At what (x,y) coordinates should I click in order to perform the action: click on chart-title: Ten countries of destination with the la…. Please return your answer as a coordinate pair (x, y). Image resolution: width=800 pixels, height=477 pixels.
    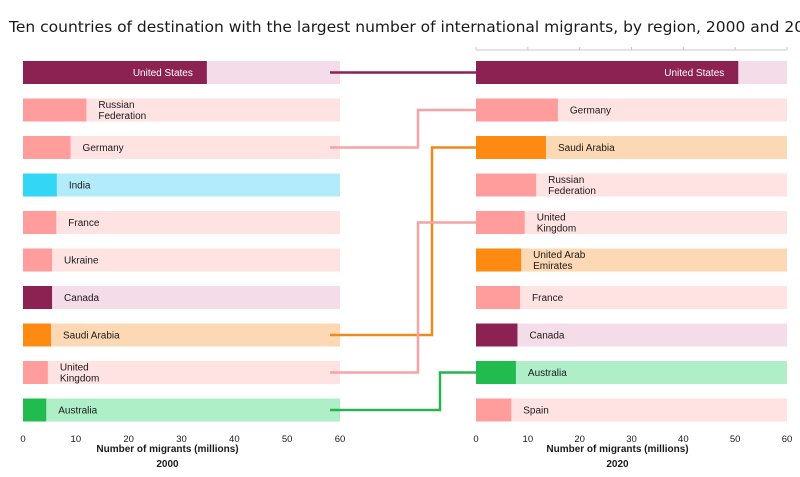
    Looking at the image, I should click on (404, 27).